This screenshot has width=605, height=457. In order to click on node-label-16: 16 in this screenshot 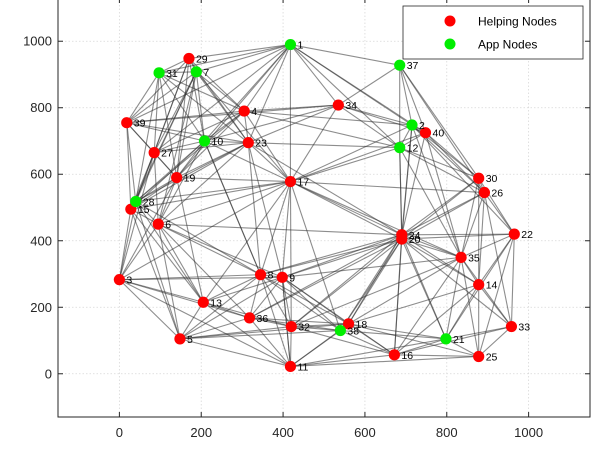, I will do `click(407, 356)`.